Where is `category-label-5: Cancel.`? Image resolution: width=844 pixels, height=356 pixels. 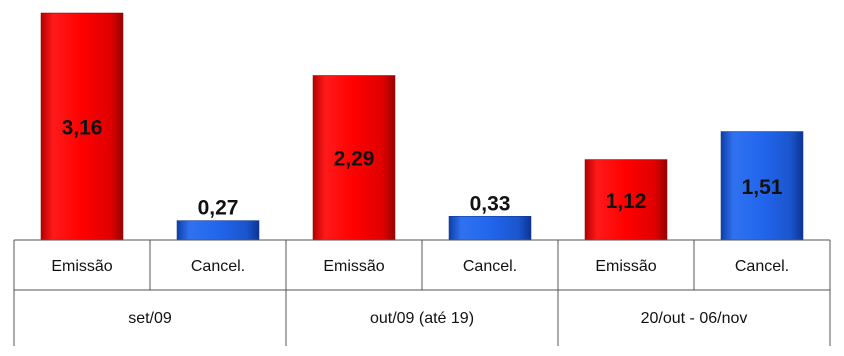
category-label-5: Cancel. is located at coordinates (762, 266).